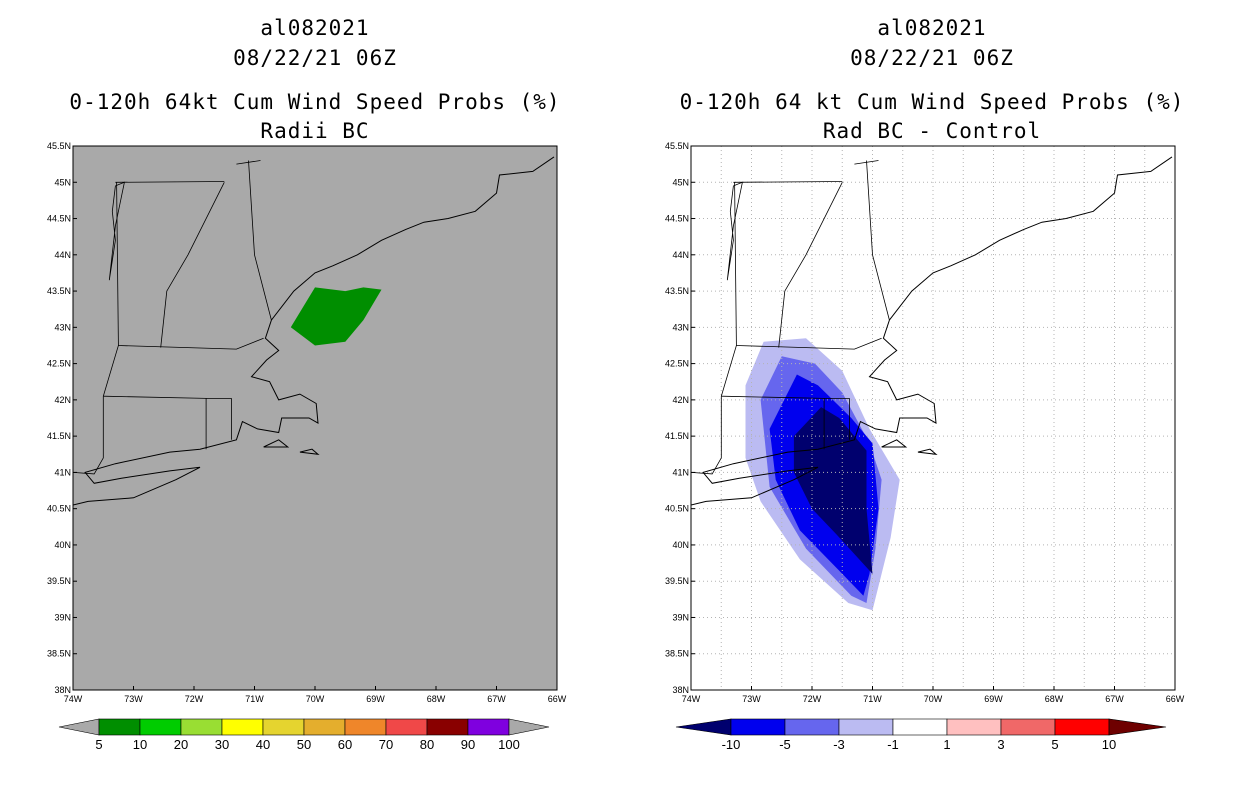 The width and height of the screenshot is (1236, 800). What do you see at coordinates (932, 102) in the screenshot?
I see `panel2-title: 0-120h 64 kt Cum Wind Speed Probs (%)` at bounding box center [932, 102].